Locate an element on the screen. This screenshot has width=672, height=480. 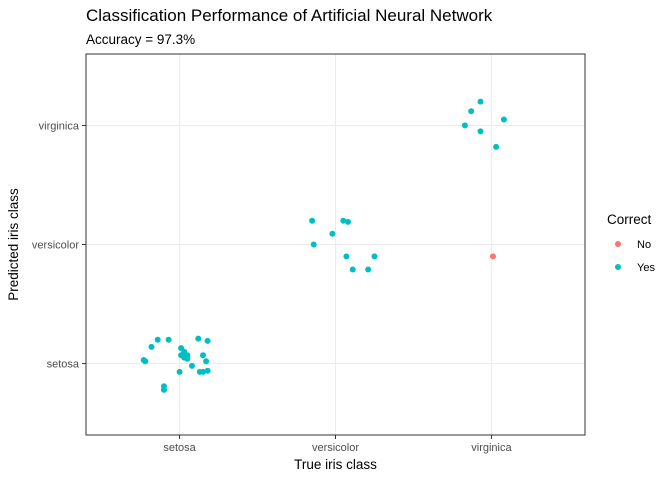
x-axis-ticks: setosa versicolor virginica is located at coordinates (337, 444).